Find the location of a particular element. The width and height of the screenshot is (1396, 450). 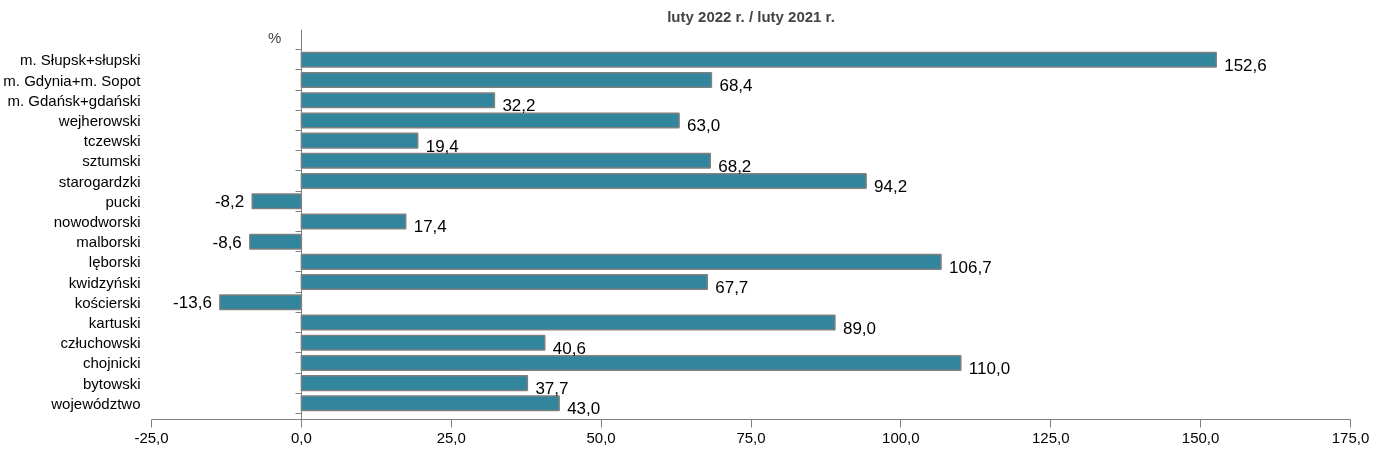

y-tick-label: sztumski is located at coordinates (111, 161).